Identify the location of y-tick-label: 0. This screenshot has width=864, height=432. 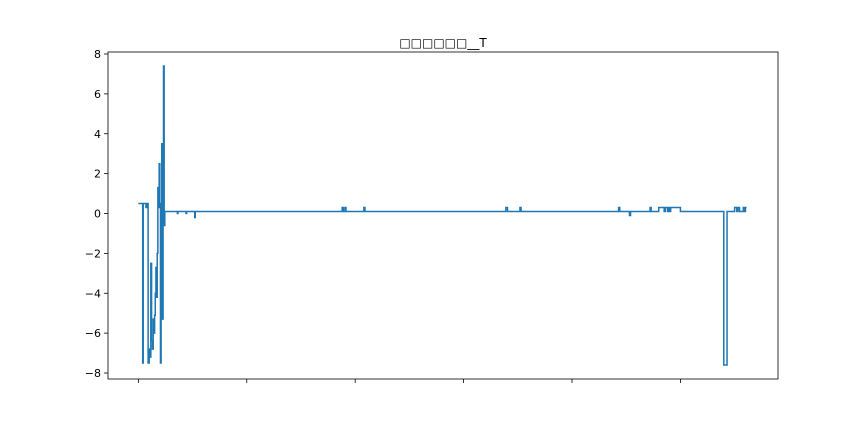
(97, 214).